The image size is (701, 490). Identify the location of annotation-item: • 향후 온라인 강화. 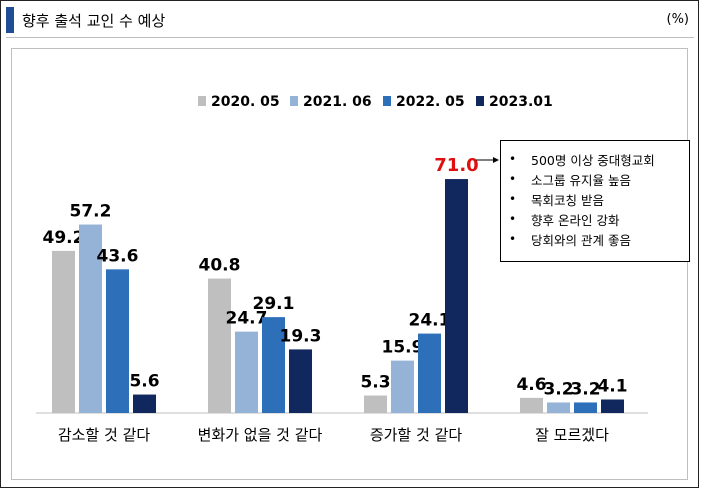
(596, 219).